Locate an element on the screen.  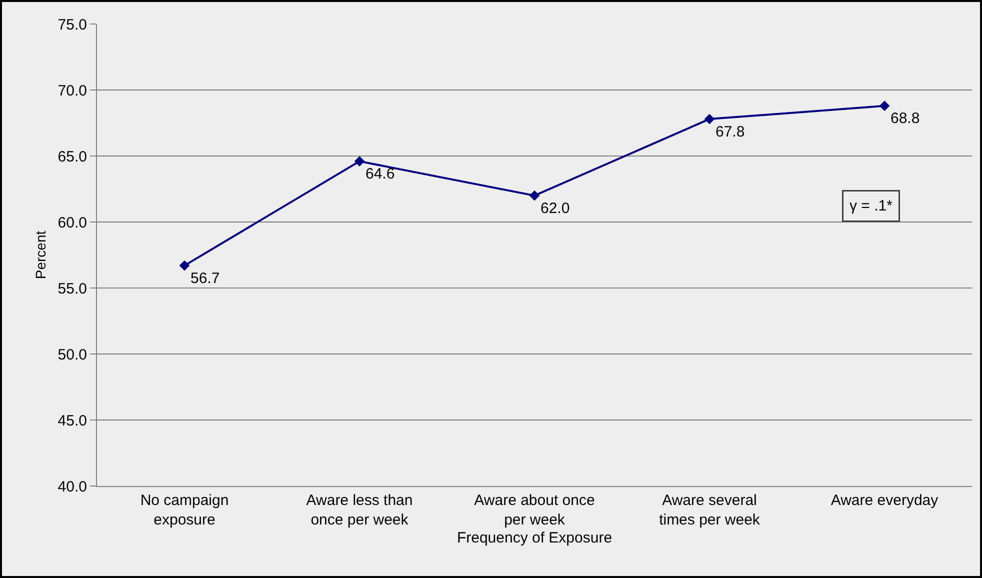
text: 56.7 is located at coordinates (205, 278).